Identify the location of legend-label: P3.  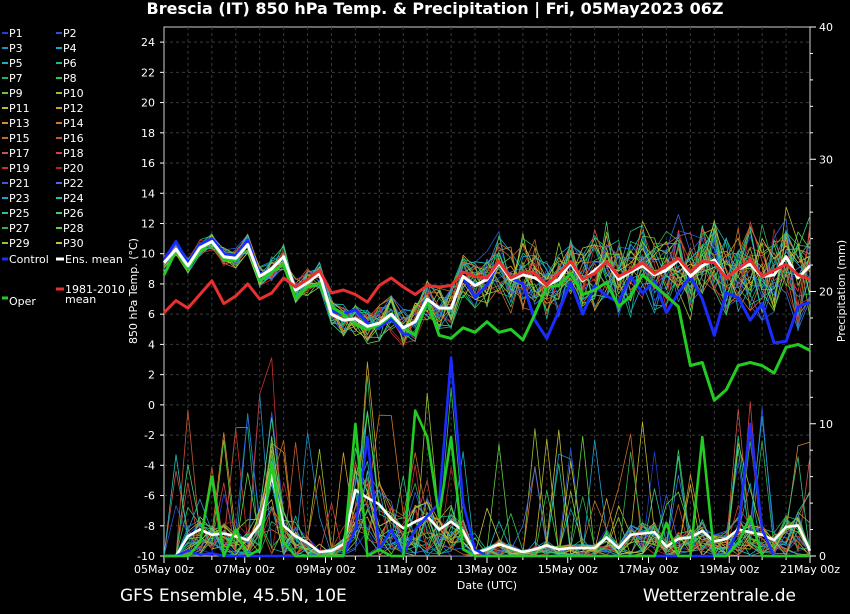
(16, 48).